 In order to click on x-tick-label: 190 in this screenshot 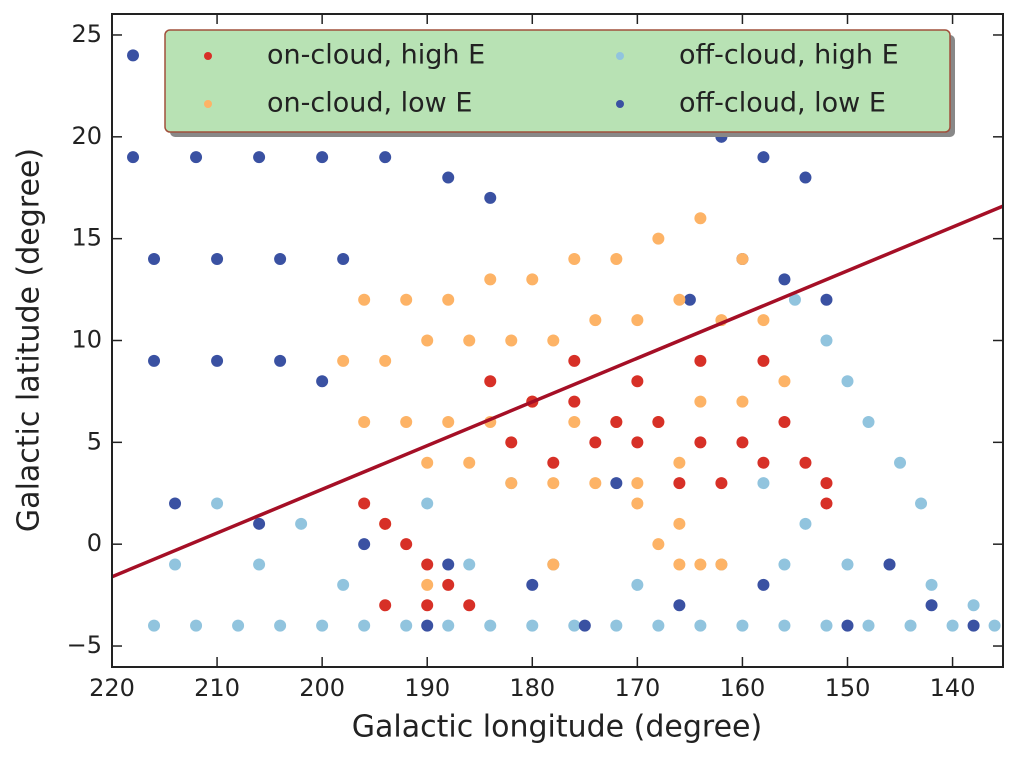, I will do `click(427, 688)`.